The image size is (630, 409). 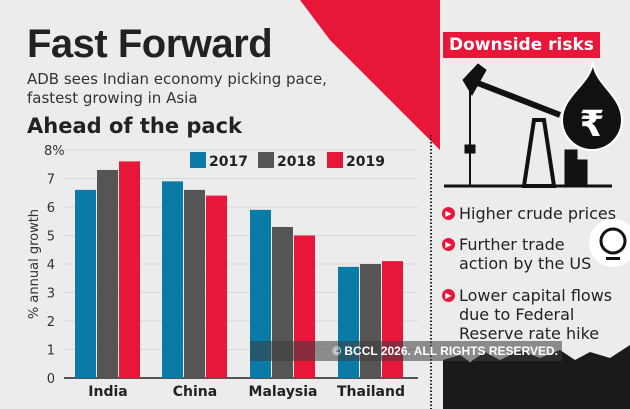 I want to click on y-tick-label: 6, so click(x=51, y=208).